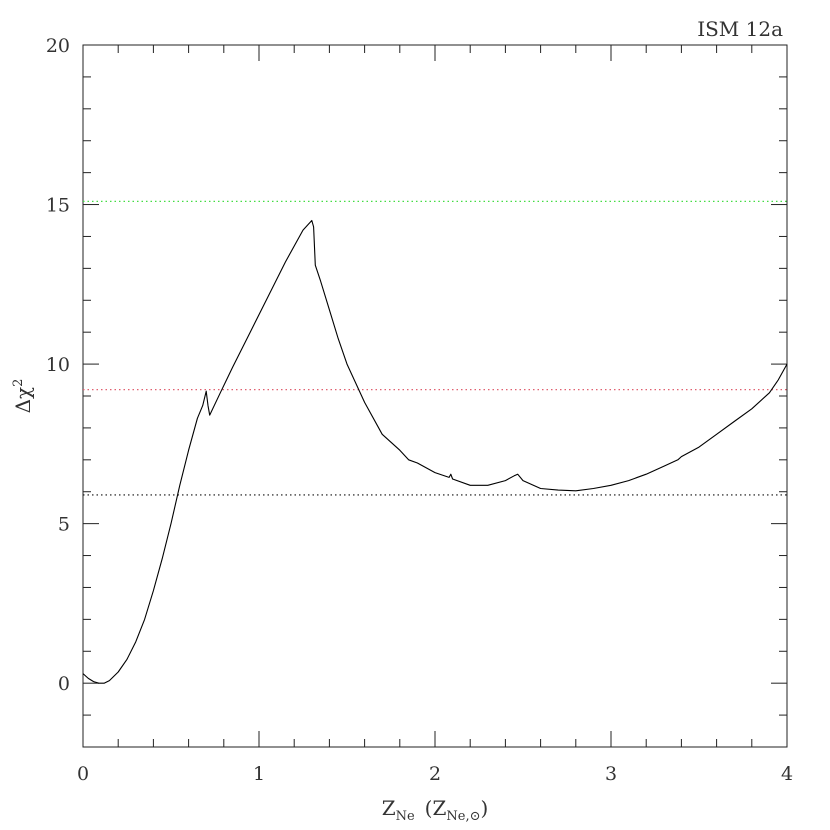 This screenshot has width=830, height=830. Describe the element at coordinates (405, 816) in the screenshot. I see `x-axis-label-sub: Ne` at that location.